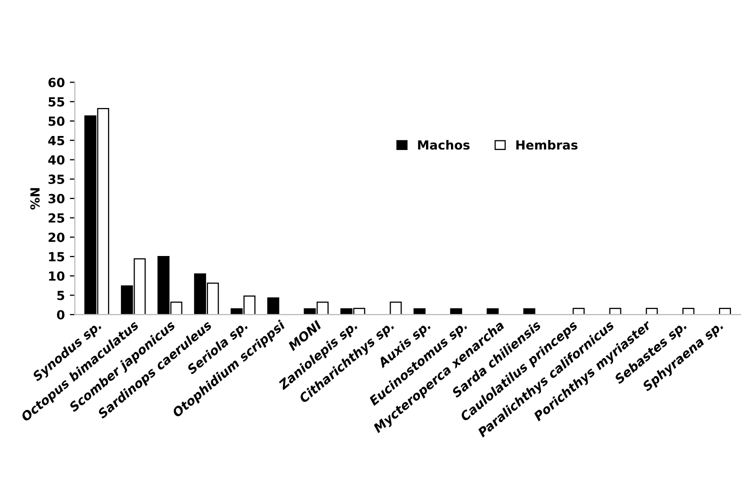 The width and height of the screenshot is (748, 484). Describe the element at coordinates (35, 199) in the screenshot. I see `y-axis-title: %N` at that location.